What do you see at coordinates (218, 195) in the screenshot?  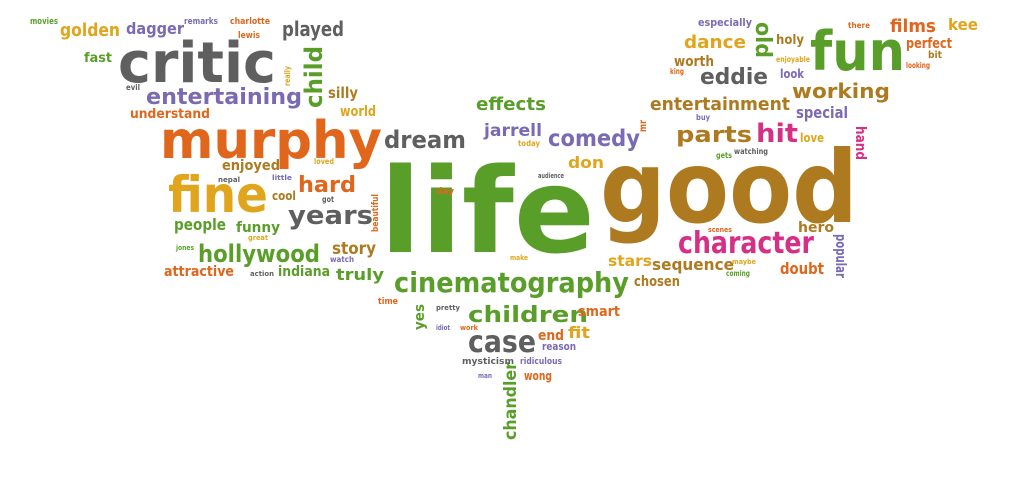 I see `word-fine: fine` at bounding box center [218, 195].